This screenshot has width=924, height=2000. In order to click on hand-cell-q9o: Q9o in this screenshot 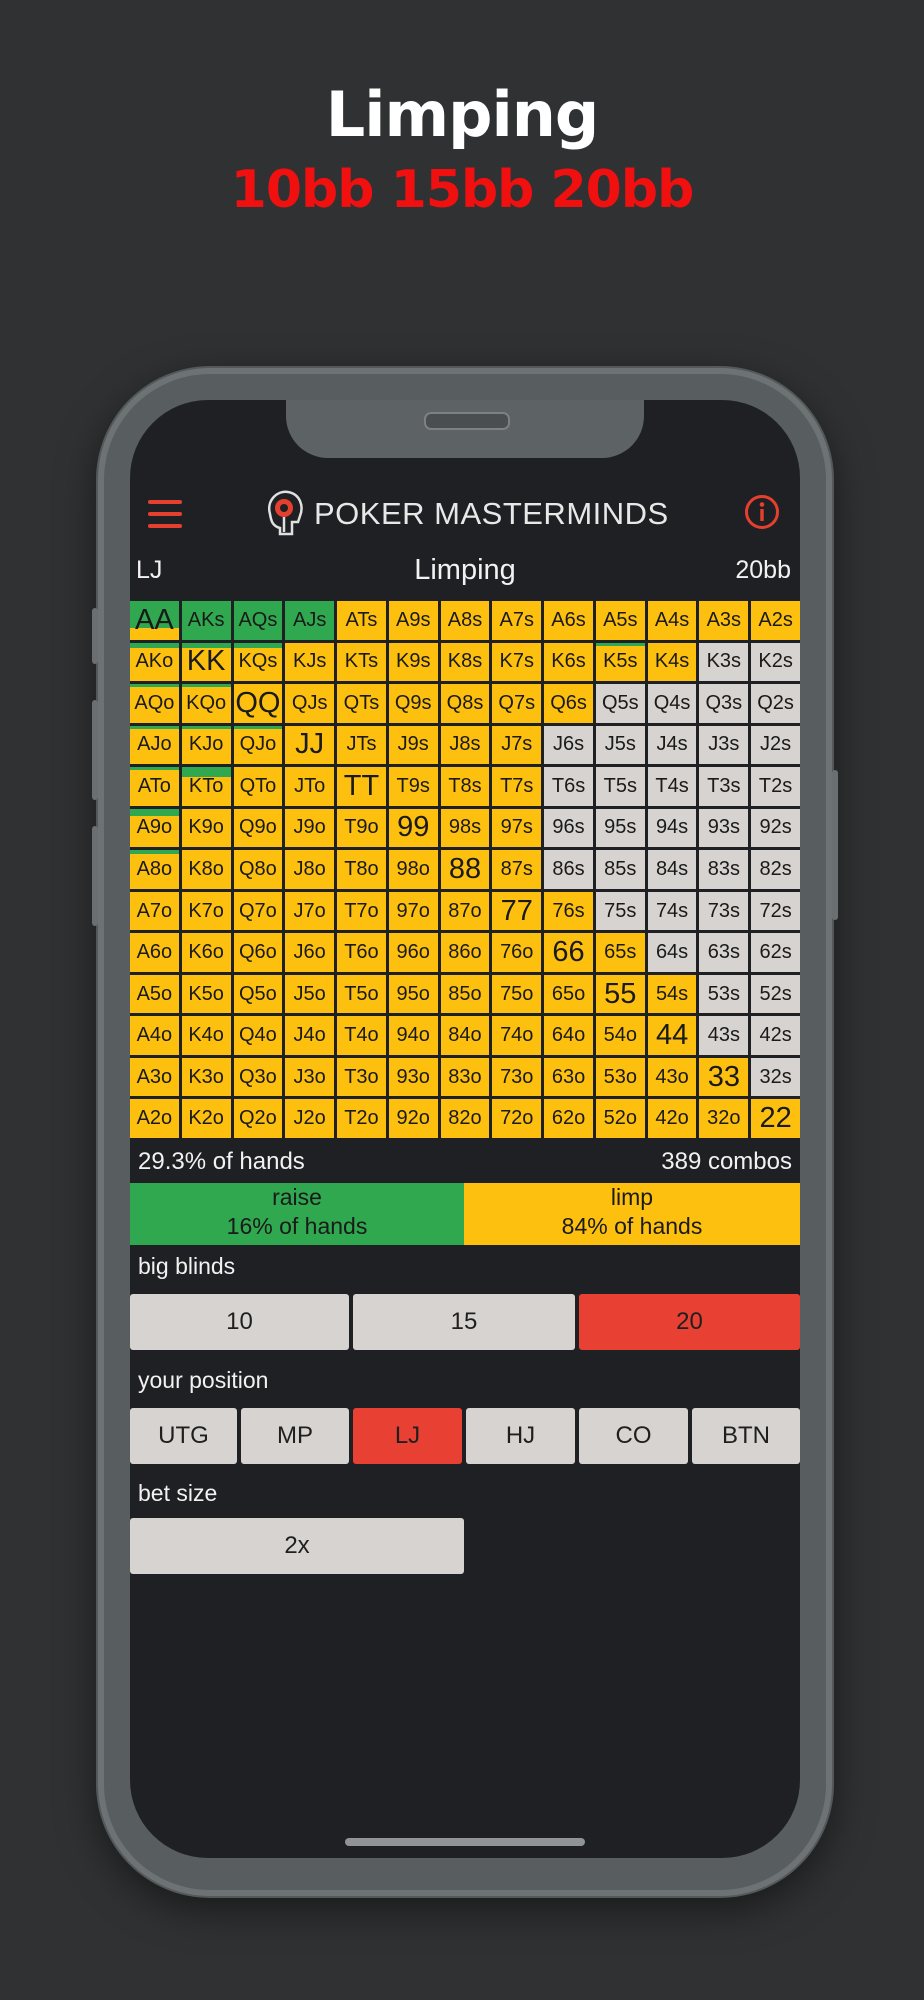, I will do `click(258, 828)`.